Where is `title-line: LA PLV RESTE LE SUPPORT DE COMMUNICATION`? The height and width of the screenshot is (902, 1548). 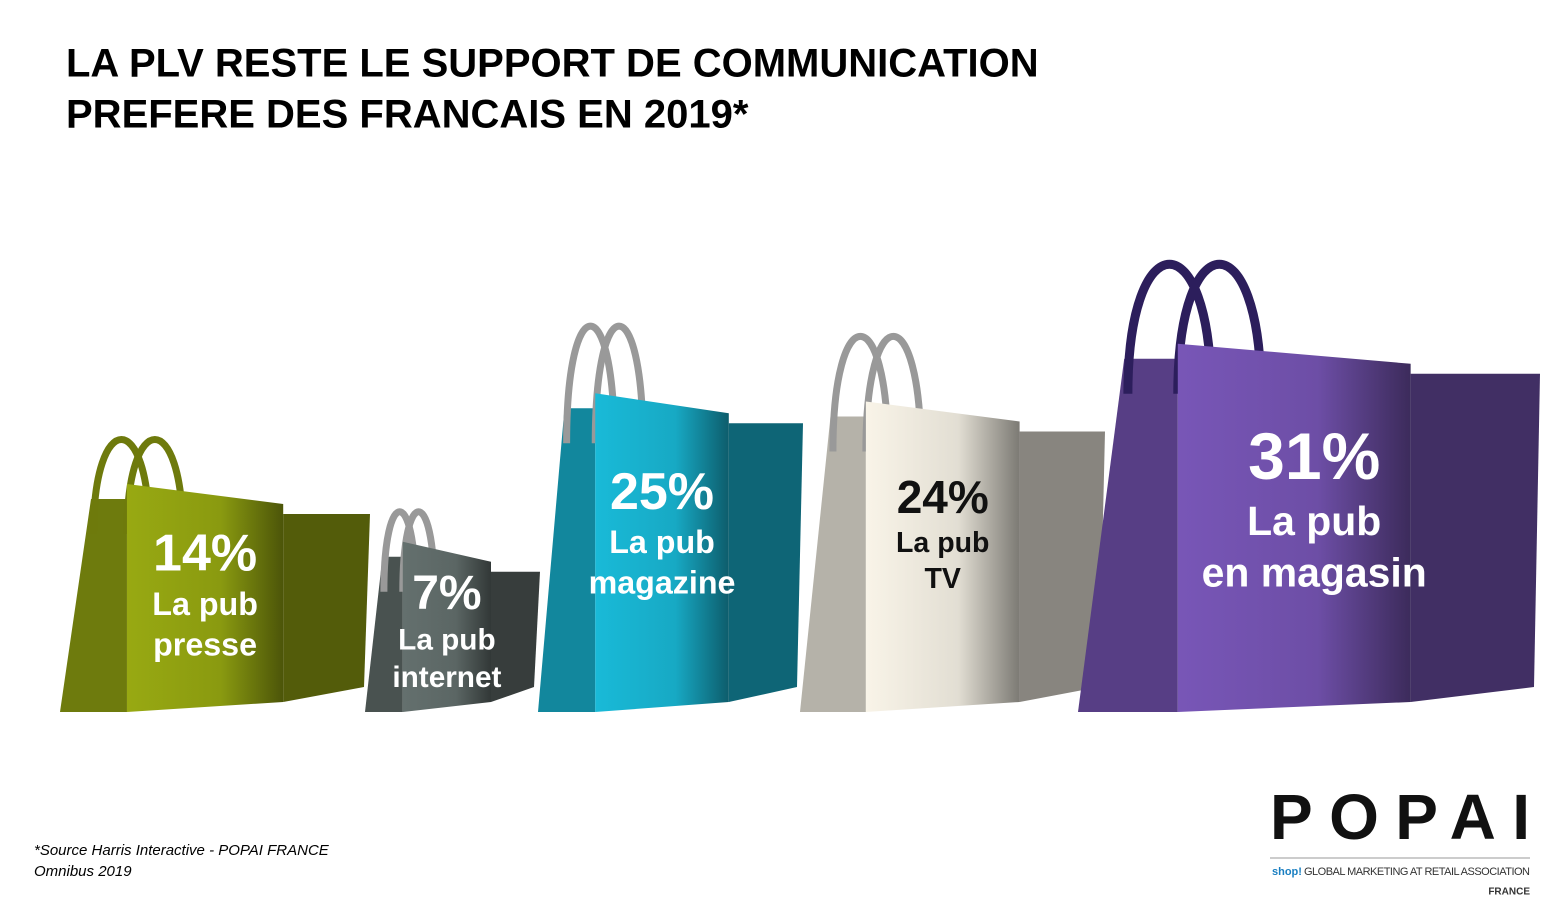
title-line: LA PLV RESTE LE SUPPORT DE COMMUNICATION is located at coordinates (552, 64).